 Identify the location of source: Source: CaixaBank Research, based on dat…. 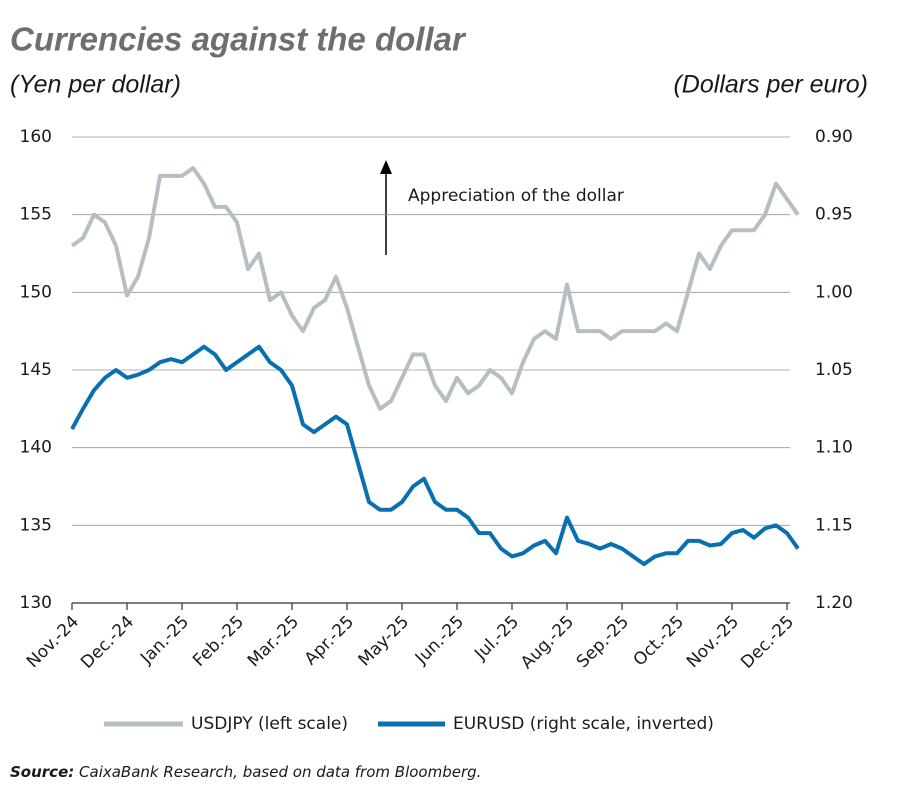
(245, 772).